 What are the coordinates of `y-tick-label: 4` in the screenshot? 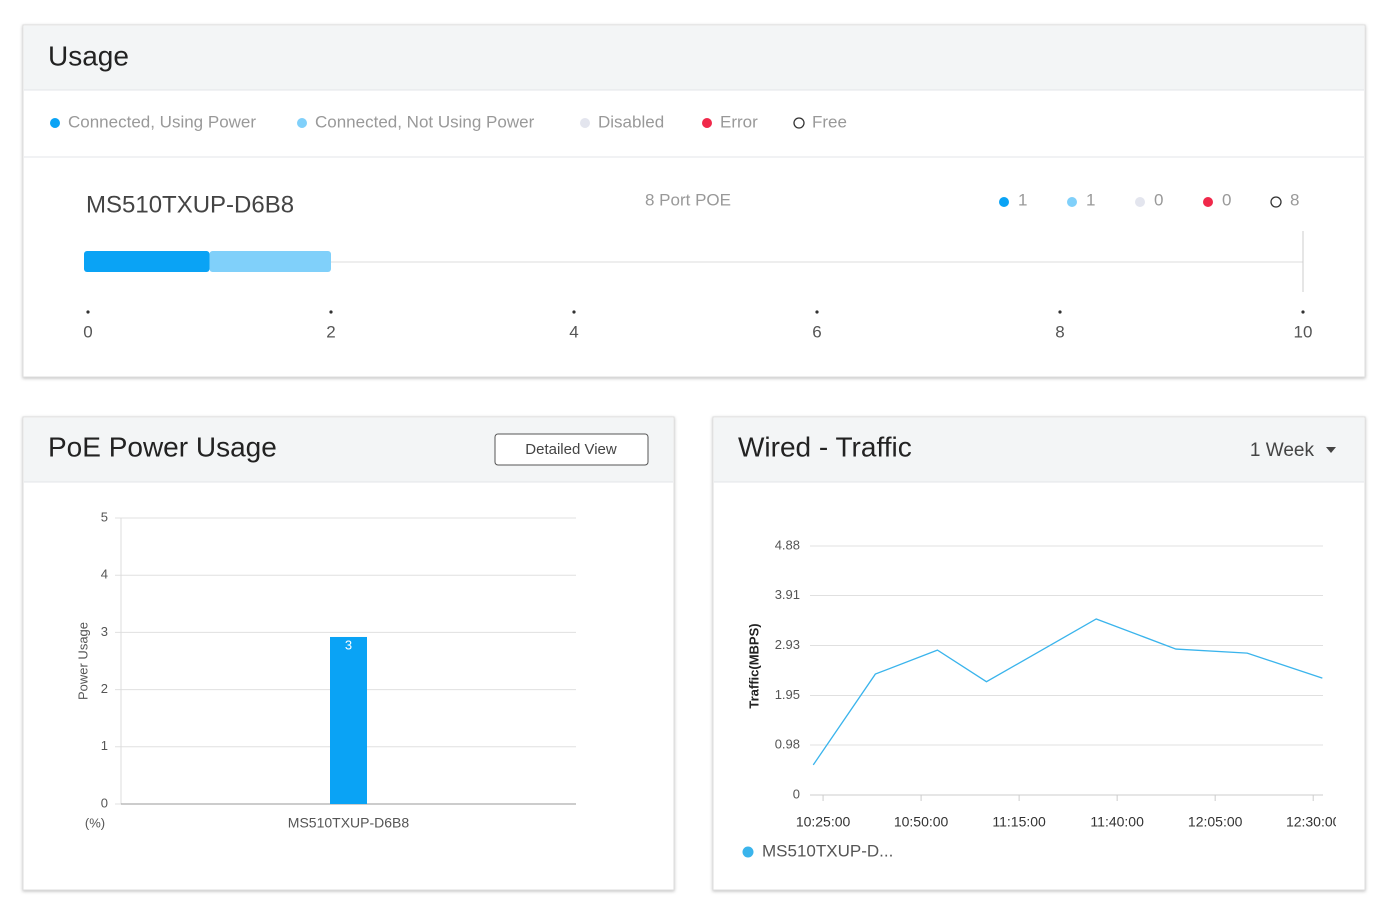 It's located at (104, 574).